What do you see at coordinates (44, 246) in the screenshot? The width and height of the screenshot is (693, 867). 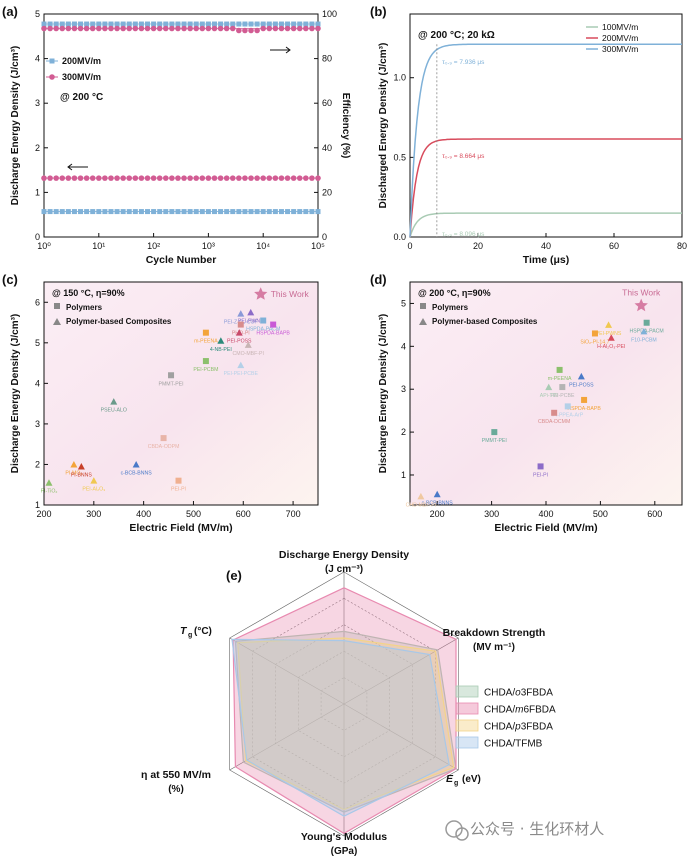 I see `x-tick-label-a: 10⁰` at bounding box center [44, 246].